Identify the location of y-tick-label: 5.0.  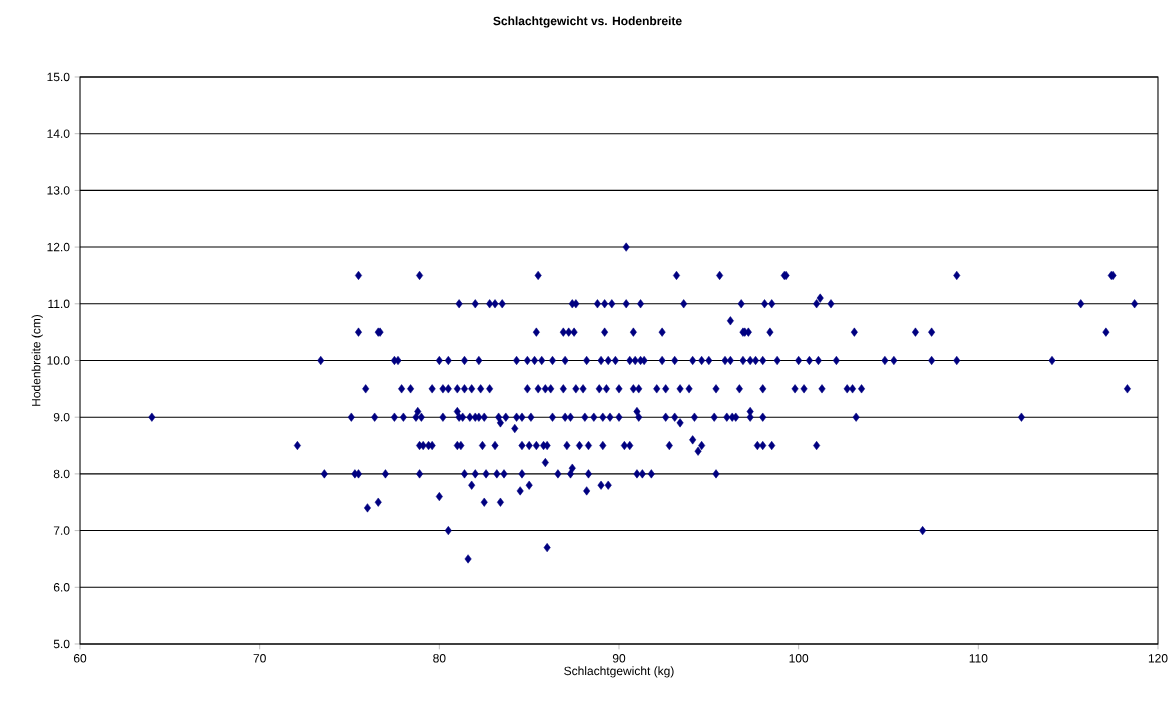
(61, 644).